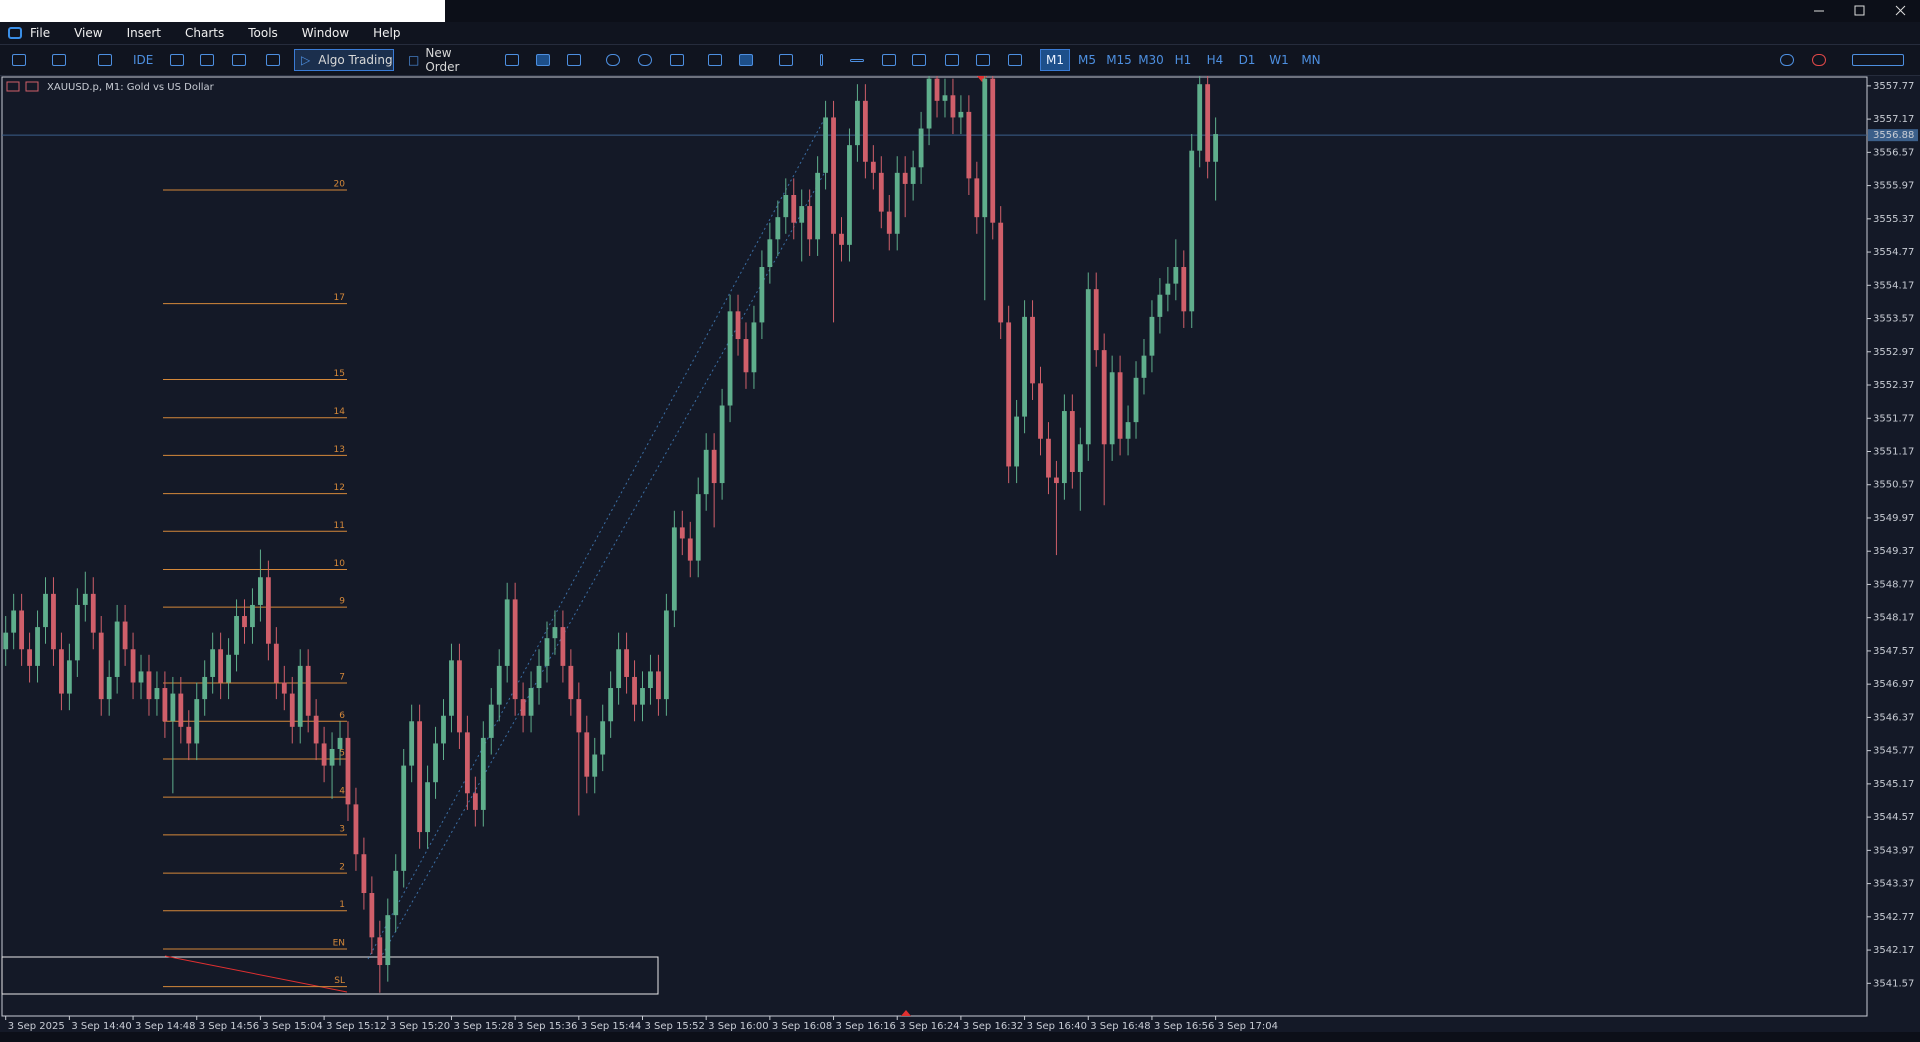  Describe the element at coordinates (143, 33) in the screenshot. I see `menu-item: Insert` at that location.